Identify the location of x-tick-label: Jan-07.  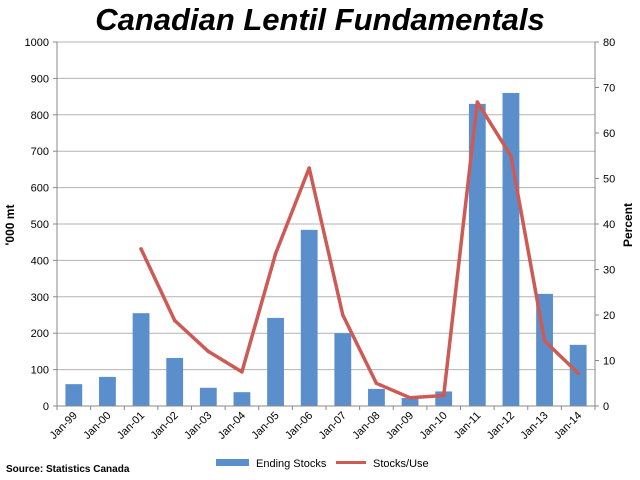
(333, 426).